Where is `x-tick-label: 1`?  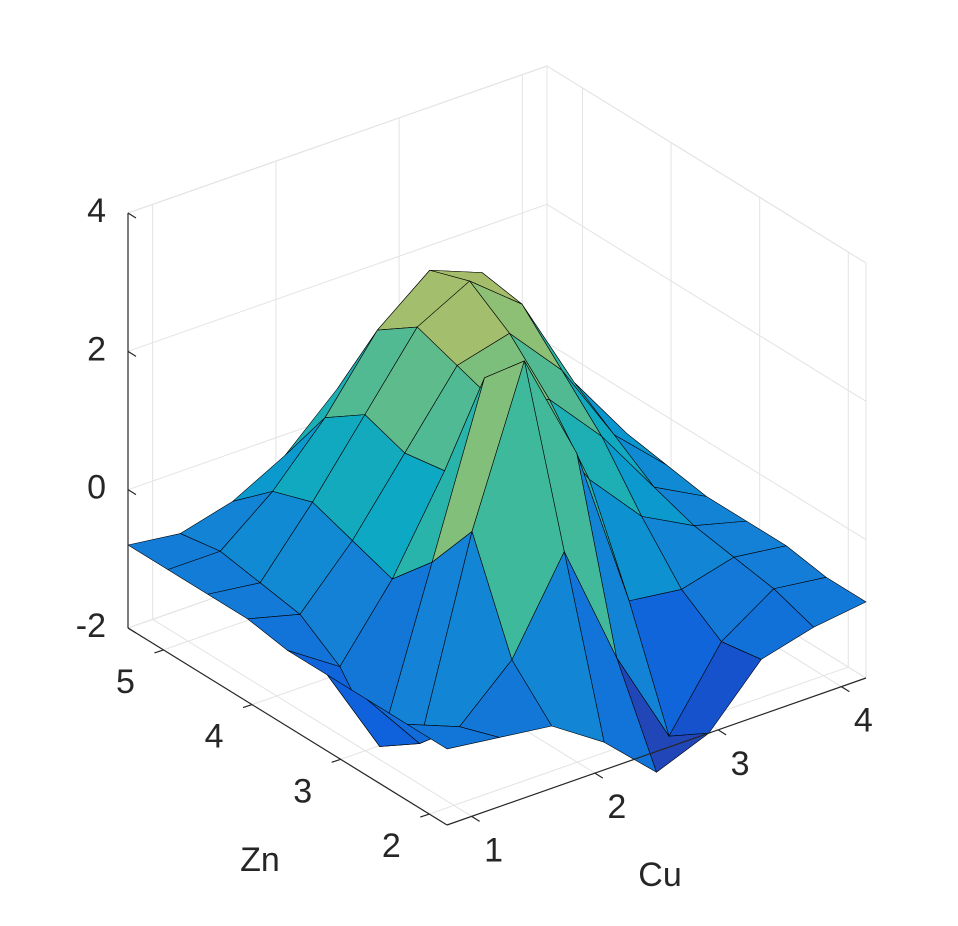
x-tick-label: 1 is located at coordinates (493, 850).